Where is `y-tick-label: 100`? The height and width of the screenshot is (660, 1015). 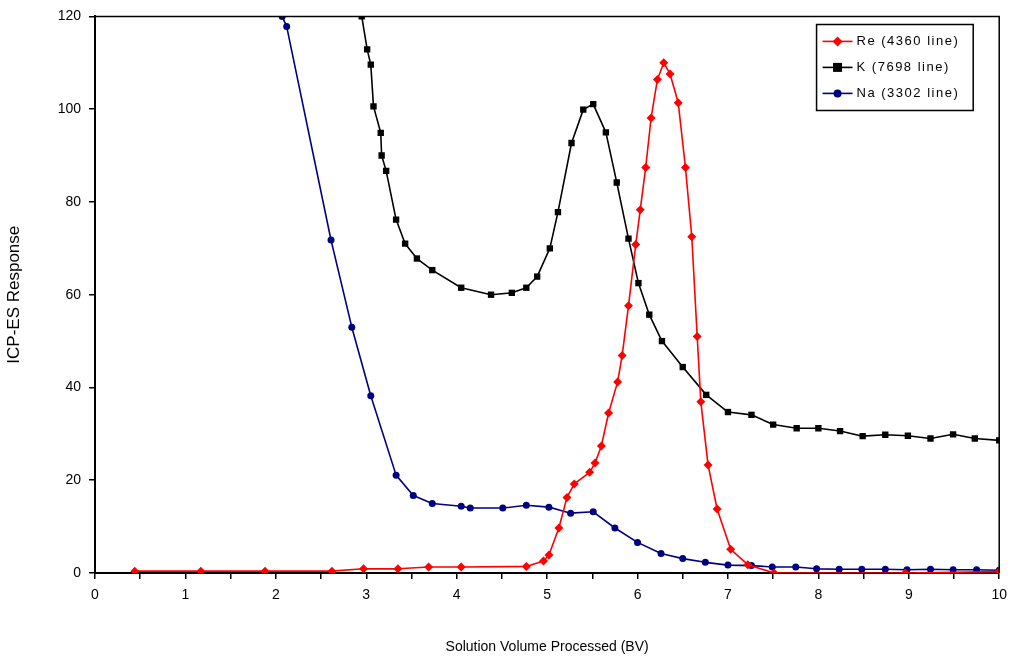
y-tick-label: 100 is located at coordinates (69, 108).